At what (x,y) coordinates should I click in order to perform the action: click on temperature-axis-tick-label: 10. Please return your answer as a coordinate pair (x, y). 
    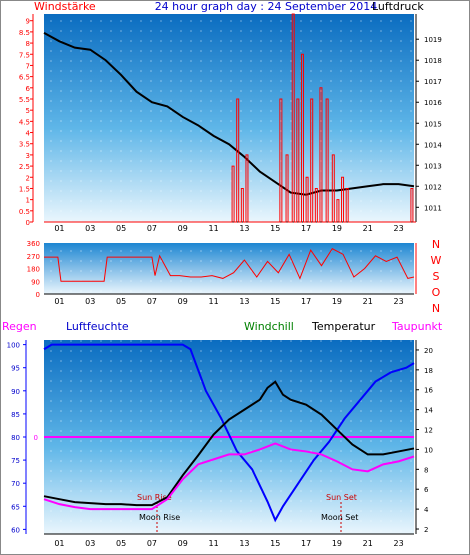
    Looking at the image, I should click on (428, 450).